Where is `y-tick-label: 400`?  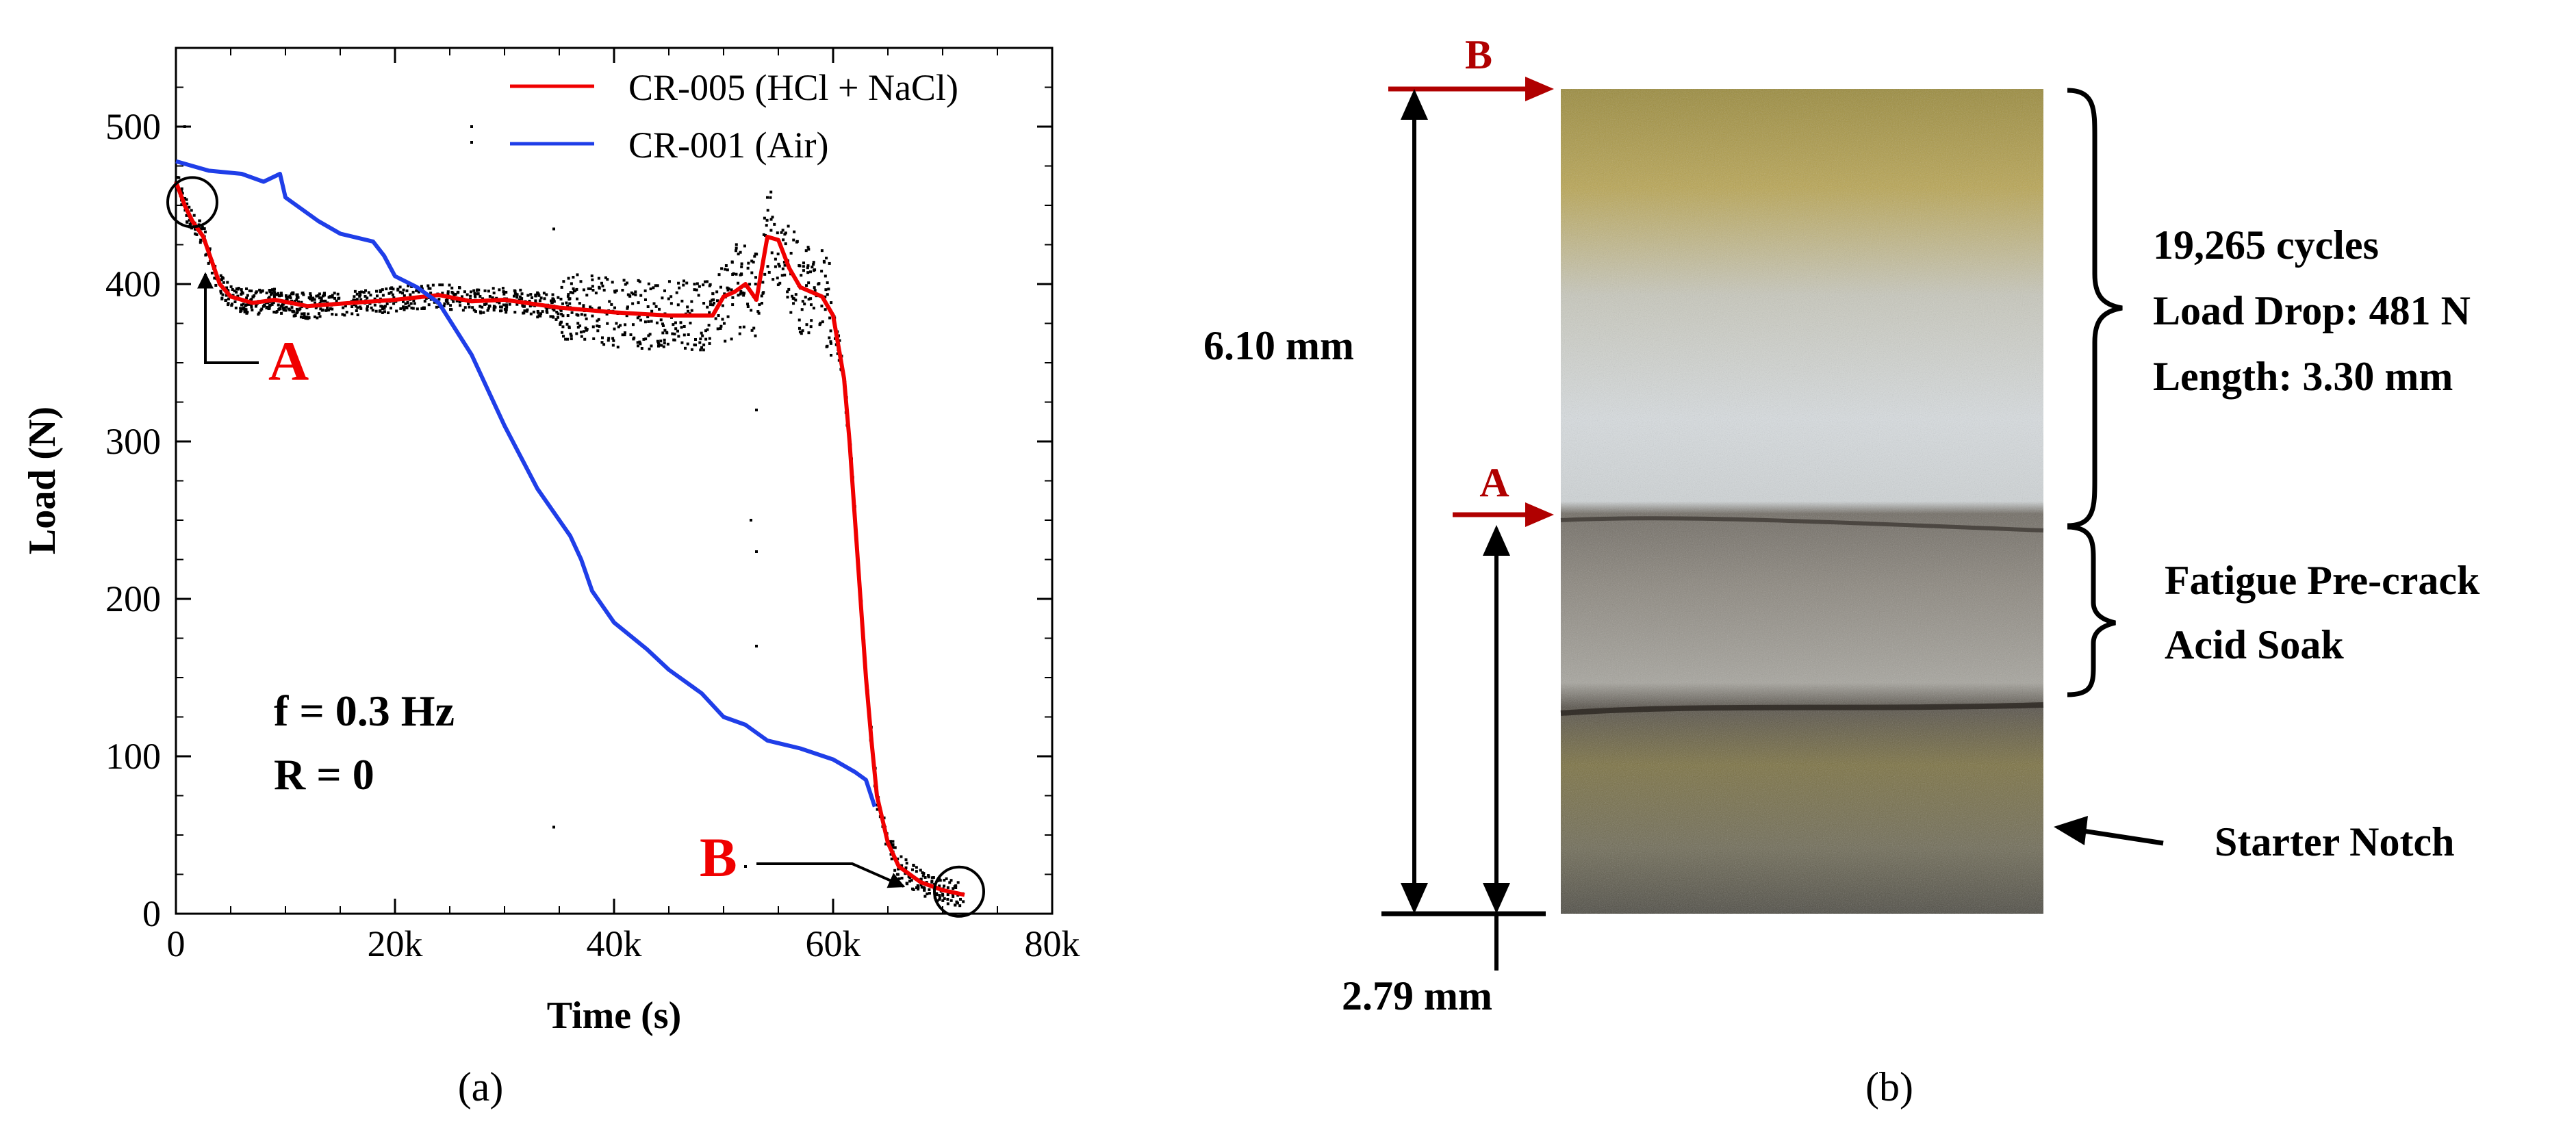 y-tick-label: 400 is located at coordinates (133, 284).